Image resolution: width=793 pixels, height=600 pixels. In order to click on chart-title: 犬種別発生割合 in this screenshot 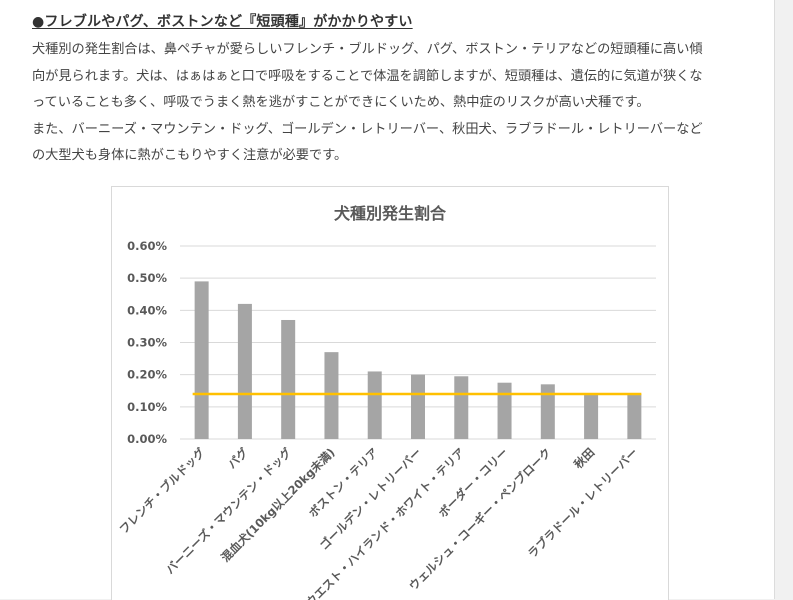, I will do `click(390, 213)`.